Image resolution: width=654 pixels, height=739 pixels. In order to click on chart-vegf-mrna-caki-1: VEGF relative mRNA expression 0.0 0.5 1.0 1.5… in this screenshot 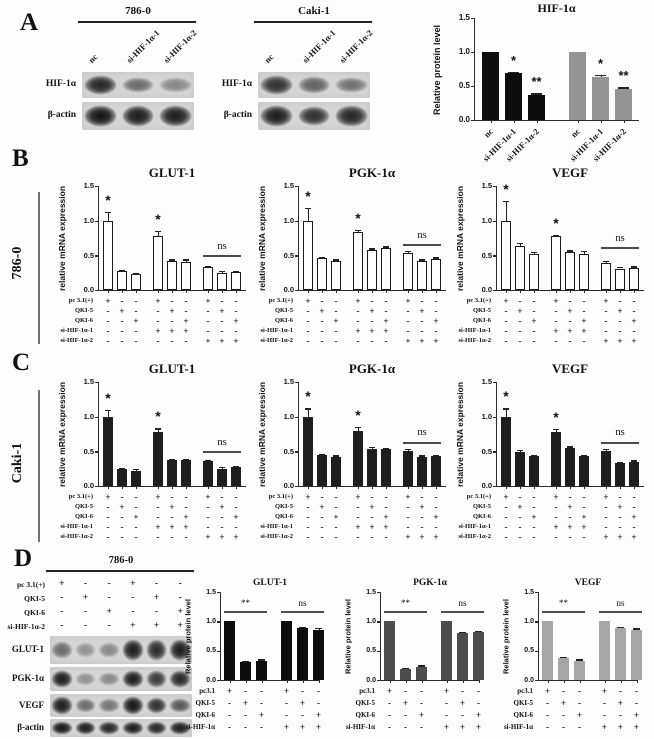, I will do `click(550, 454)`.